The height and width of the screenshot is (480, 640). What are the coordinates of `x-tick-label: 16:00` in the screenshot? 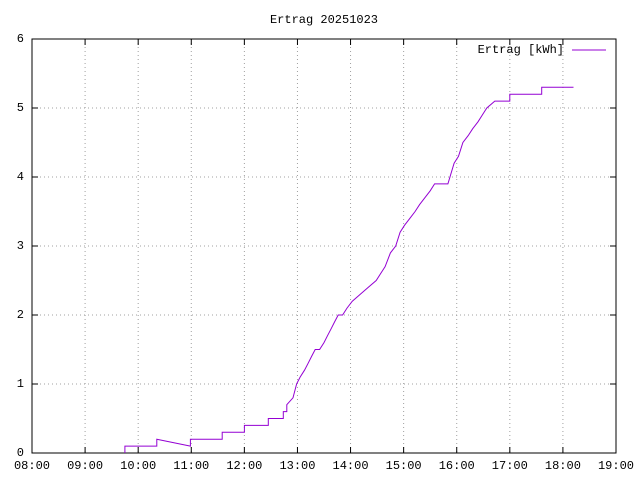 It's located at (457, 466).